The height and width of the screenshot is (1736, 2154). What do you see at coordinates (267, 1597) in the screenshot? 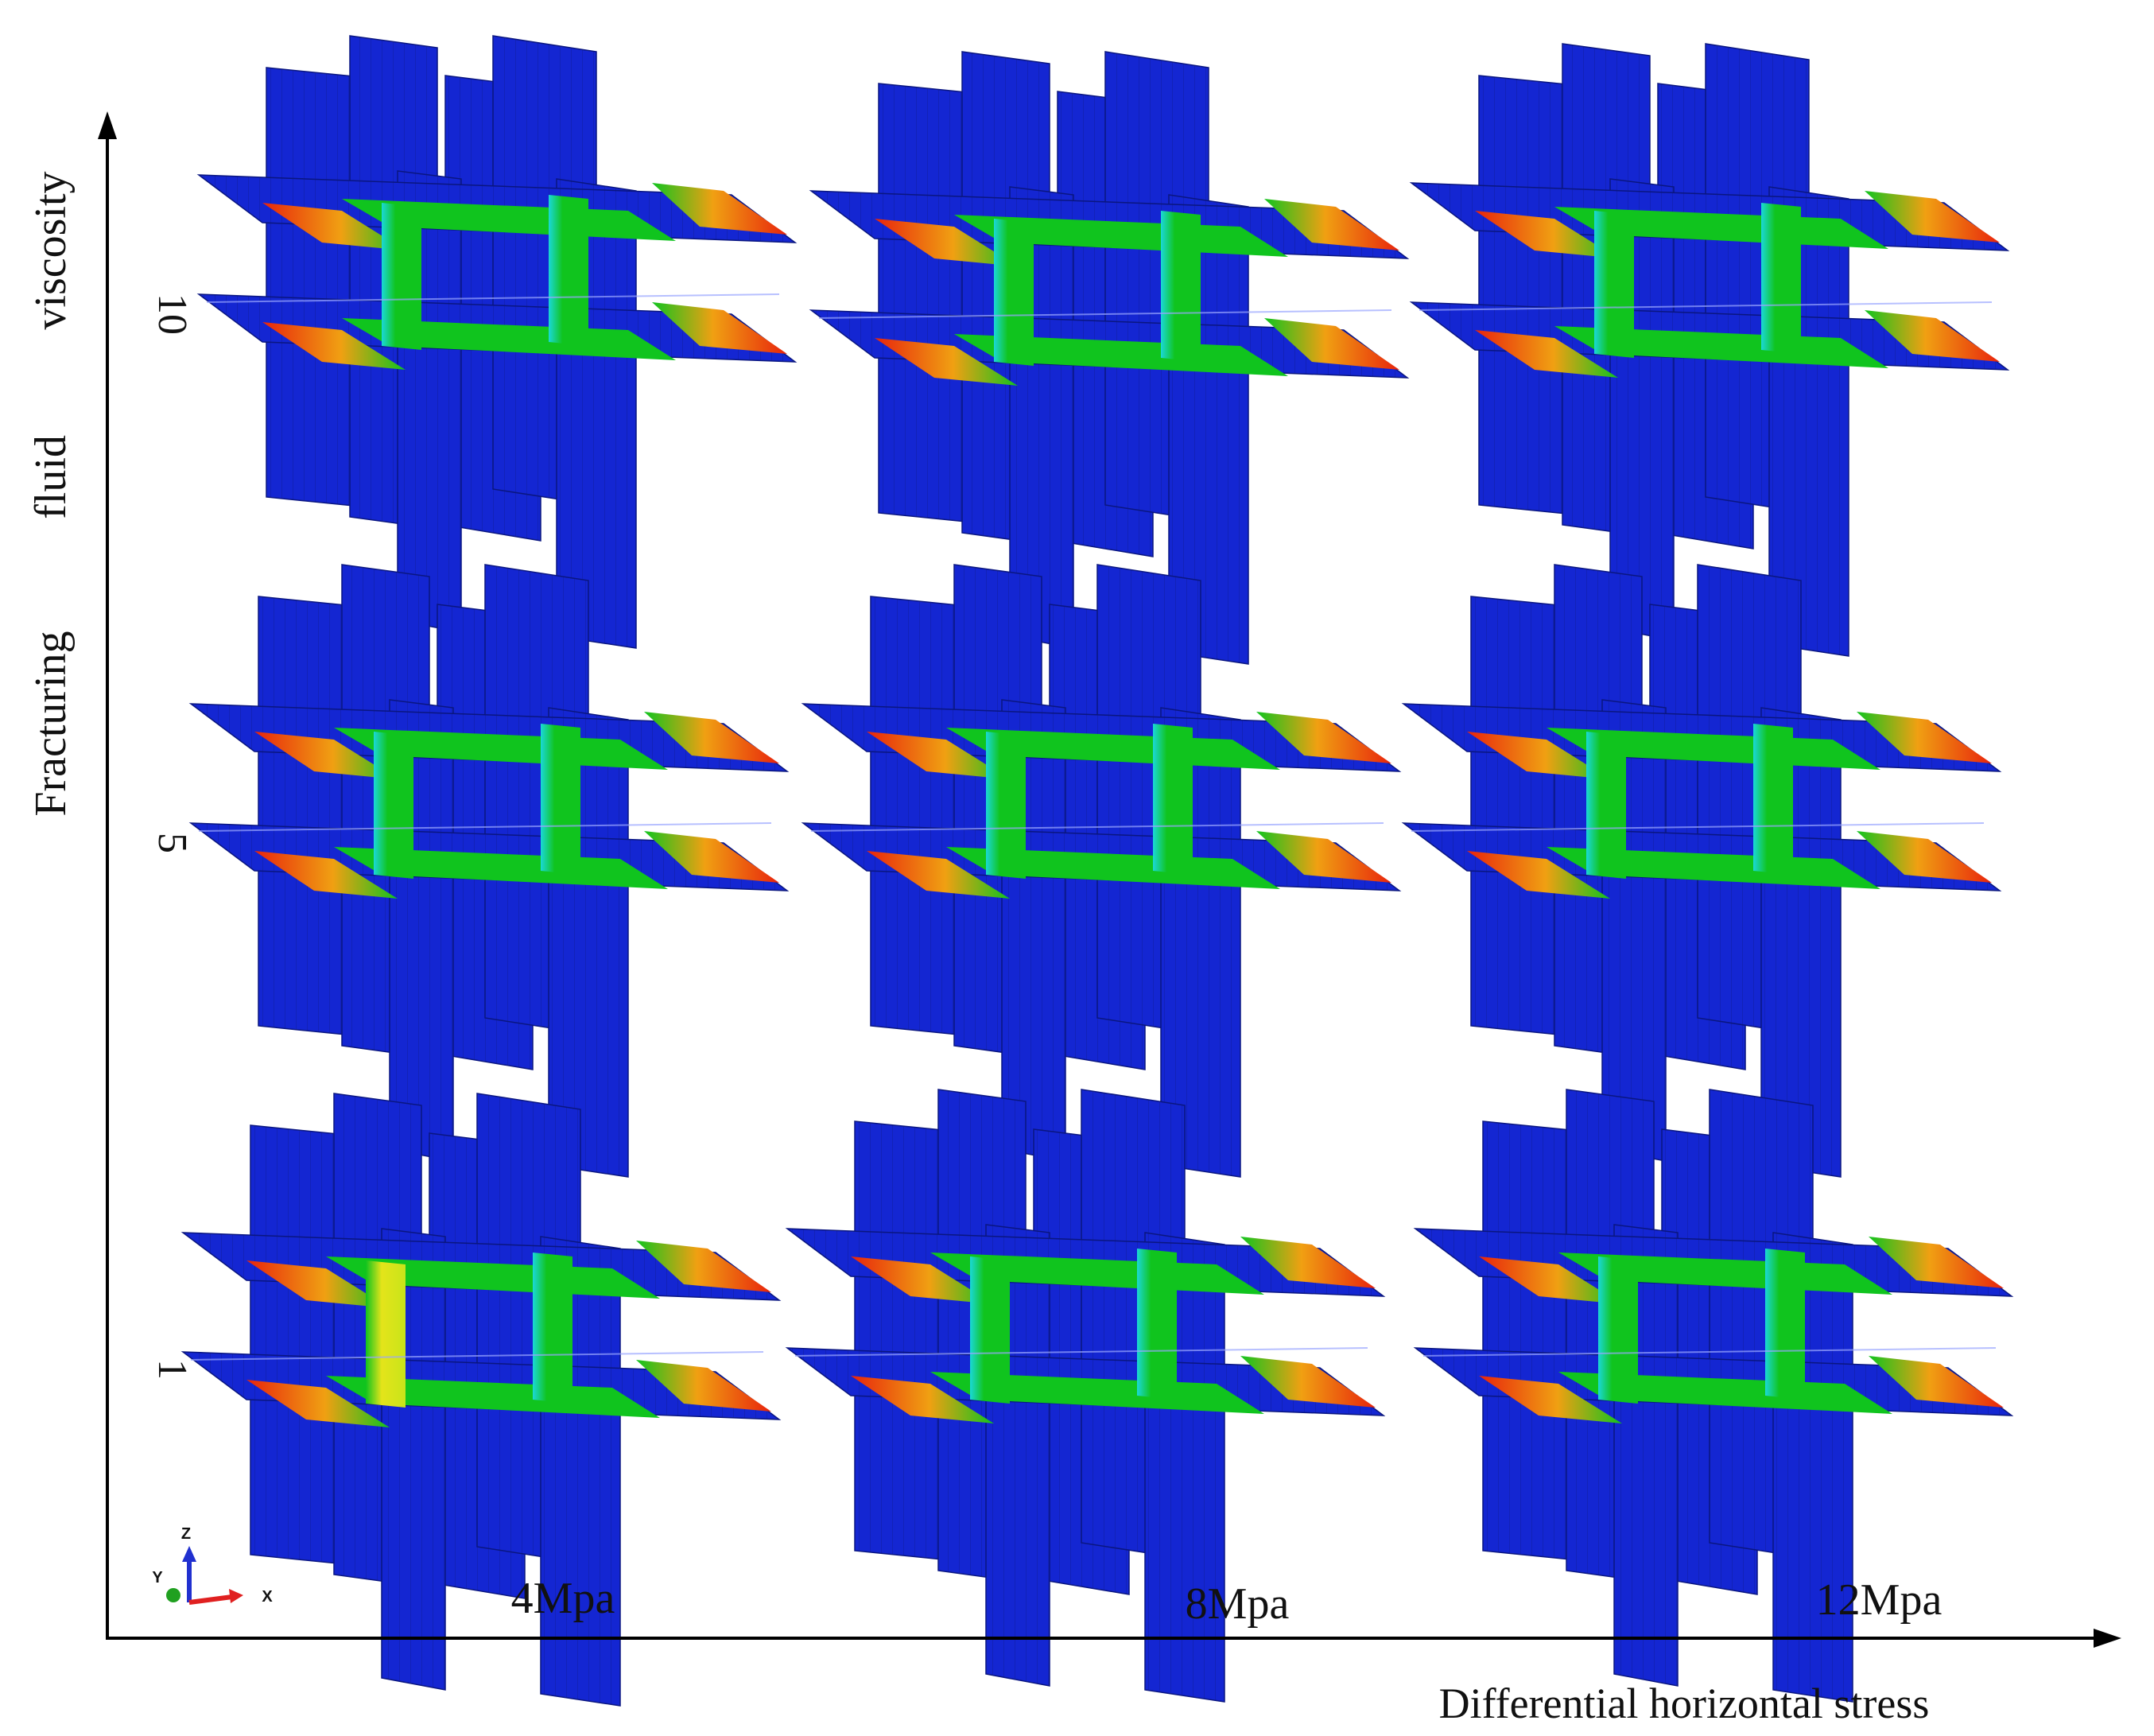
I see `triad-x-label: X` at bounding box center [267, 1597].